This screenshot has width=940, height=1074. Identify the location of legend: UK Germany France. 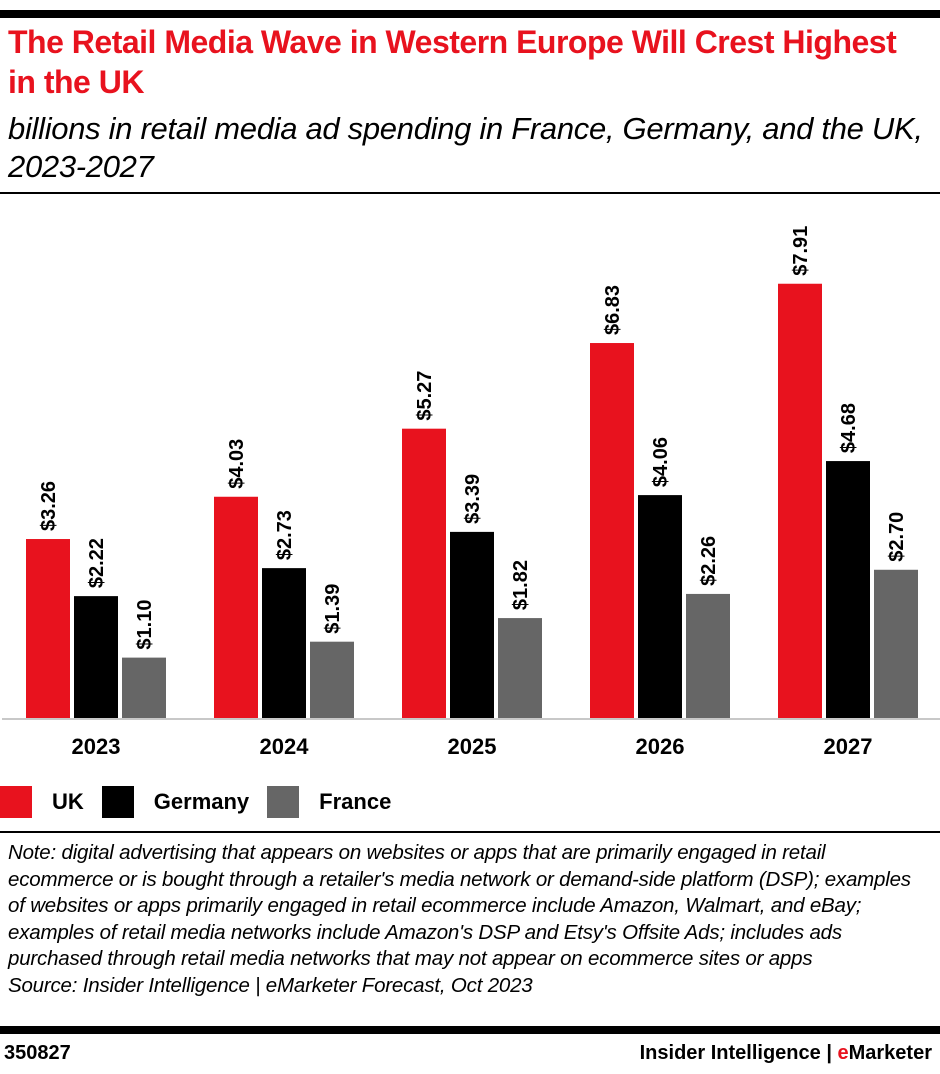
(204, 802).